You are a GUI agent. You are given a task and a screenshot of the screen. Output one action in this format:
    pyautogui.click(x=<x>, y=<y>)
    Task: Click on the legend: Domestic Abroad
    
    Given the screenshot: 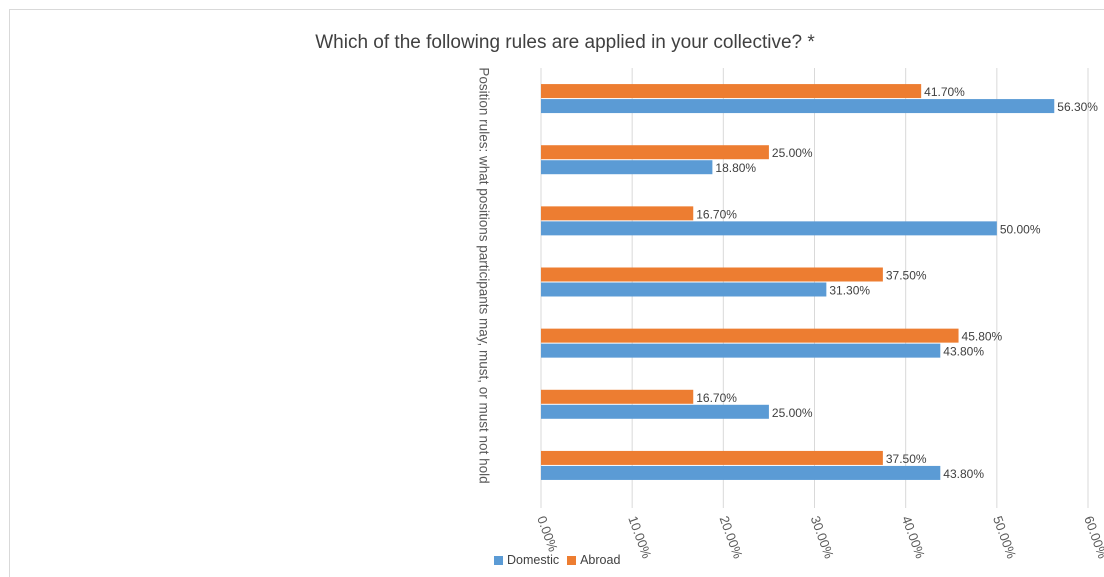 What is the action you would take?
    pyautogui.click(x=561, y=560)
    